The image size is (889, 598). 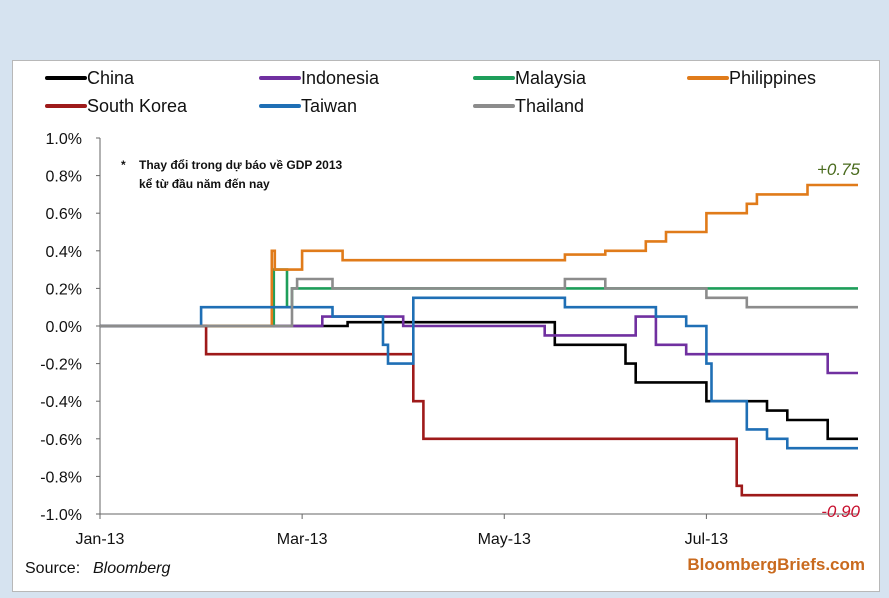 What do you see at coordinates (839, 169) in the screenshot?
I see `annotation-philippines: +0.75` at bounding box center [839, 169].